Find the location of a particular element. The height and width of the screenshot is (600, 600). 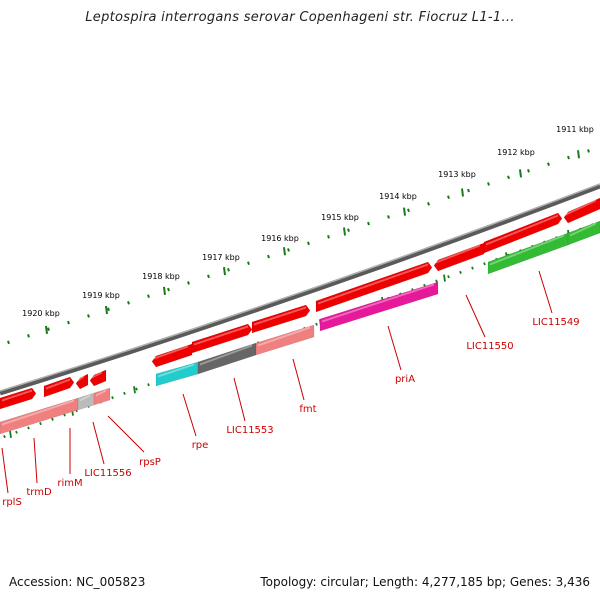

gene-label: trmD is located at coordinates (39, 492).